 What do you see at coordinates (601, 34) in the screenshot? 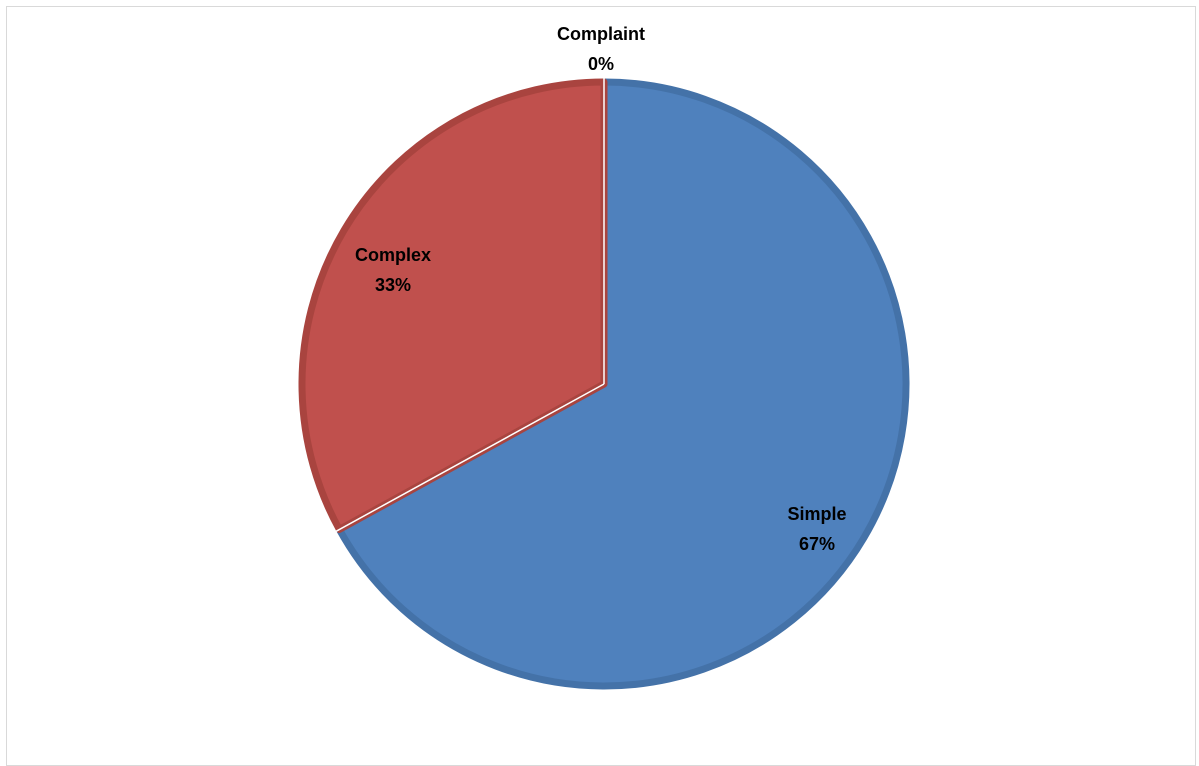
I see `data-label-category: Complaint` at bounding box center [601, 34].